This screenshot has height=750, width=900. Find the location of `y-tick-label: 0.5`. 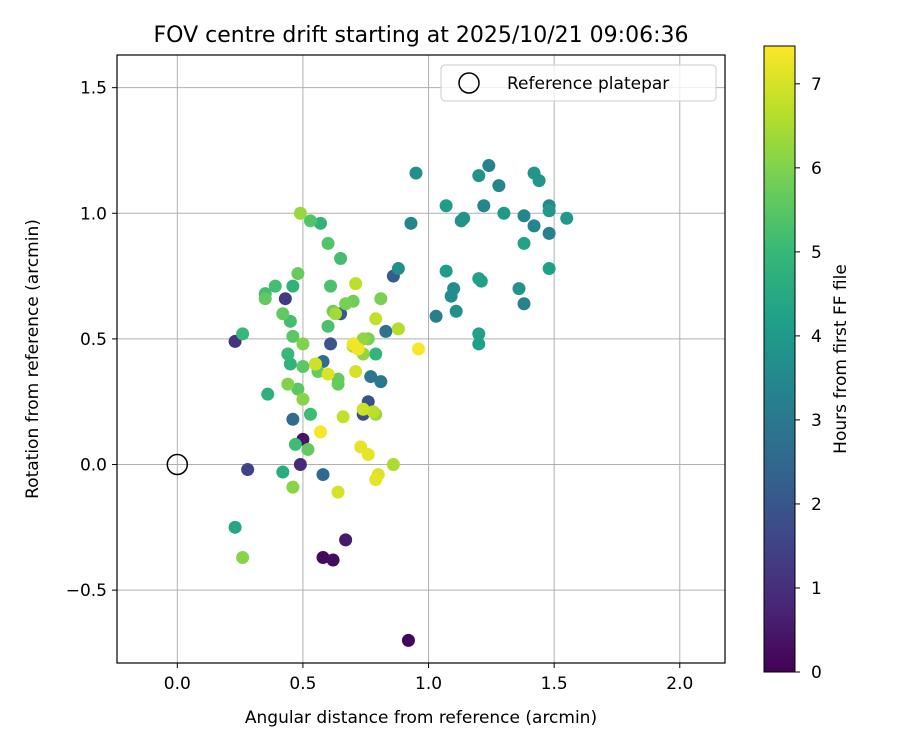

y-tick-label: 0.5 is located at coordinates (93, 340).